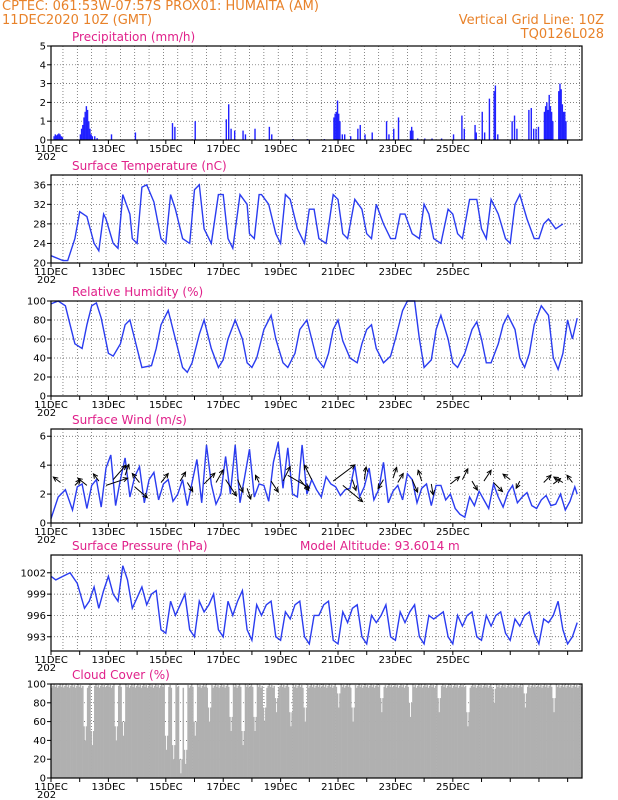 Image resolution: width=618 pixels, height=800 pixels. Describe the element at coordinates (223, 660) in the screenshot. I see `x-tick-label: 17DEC` at that location.